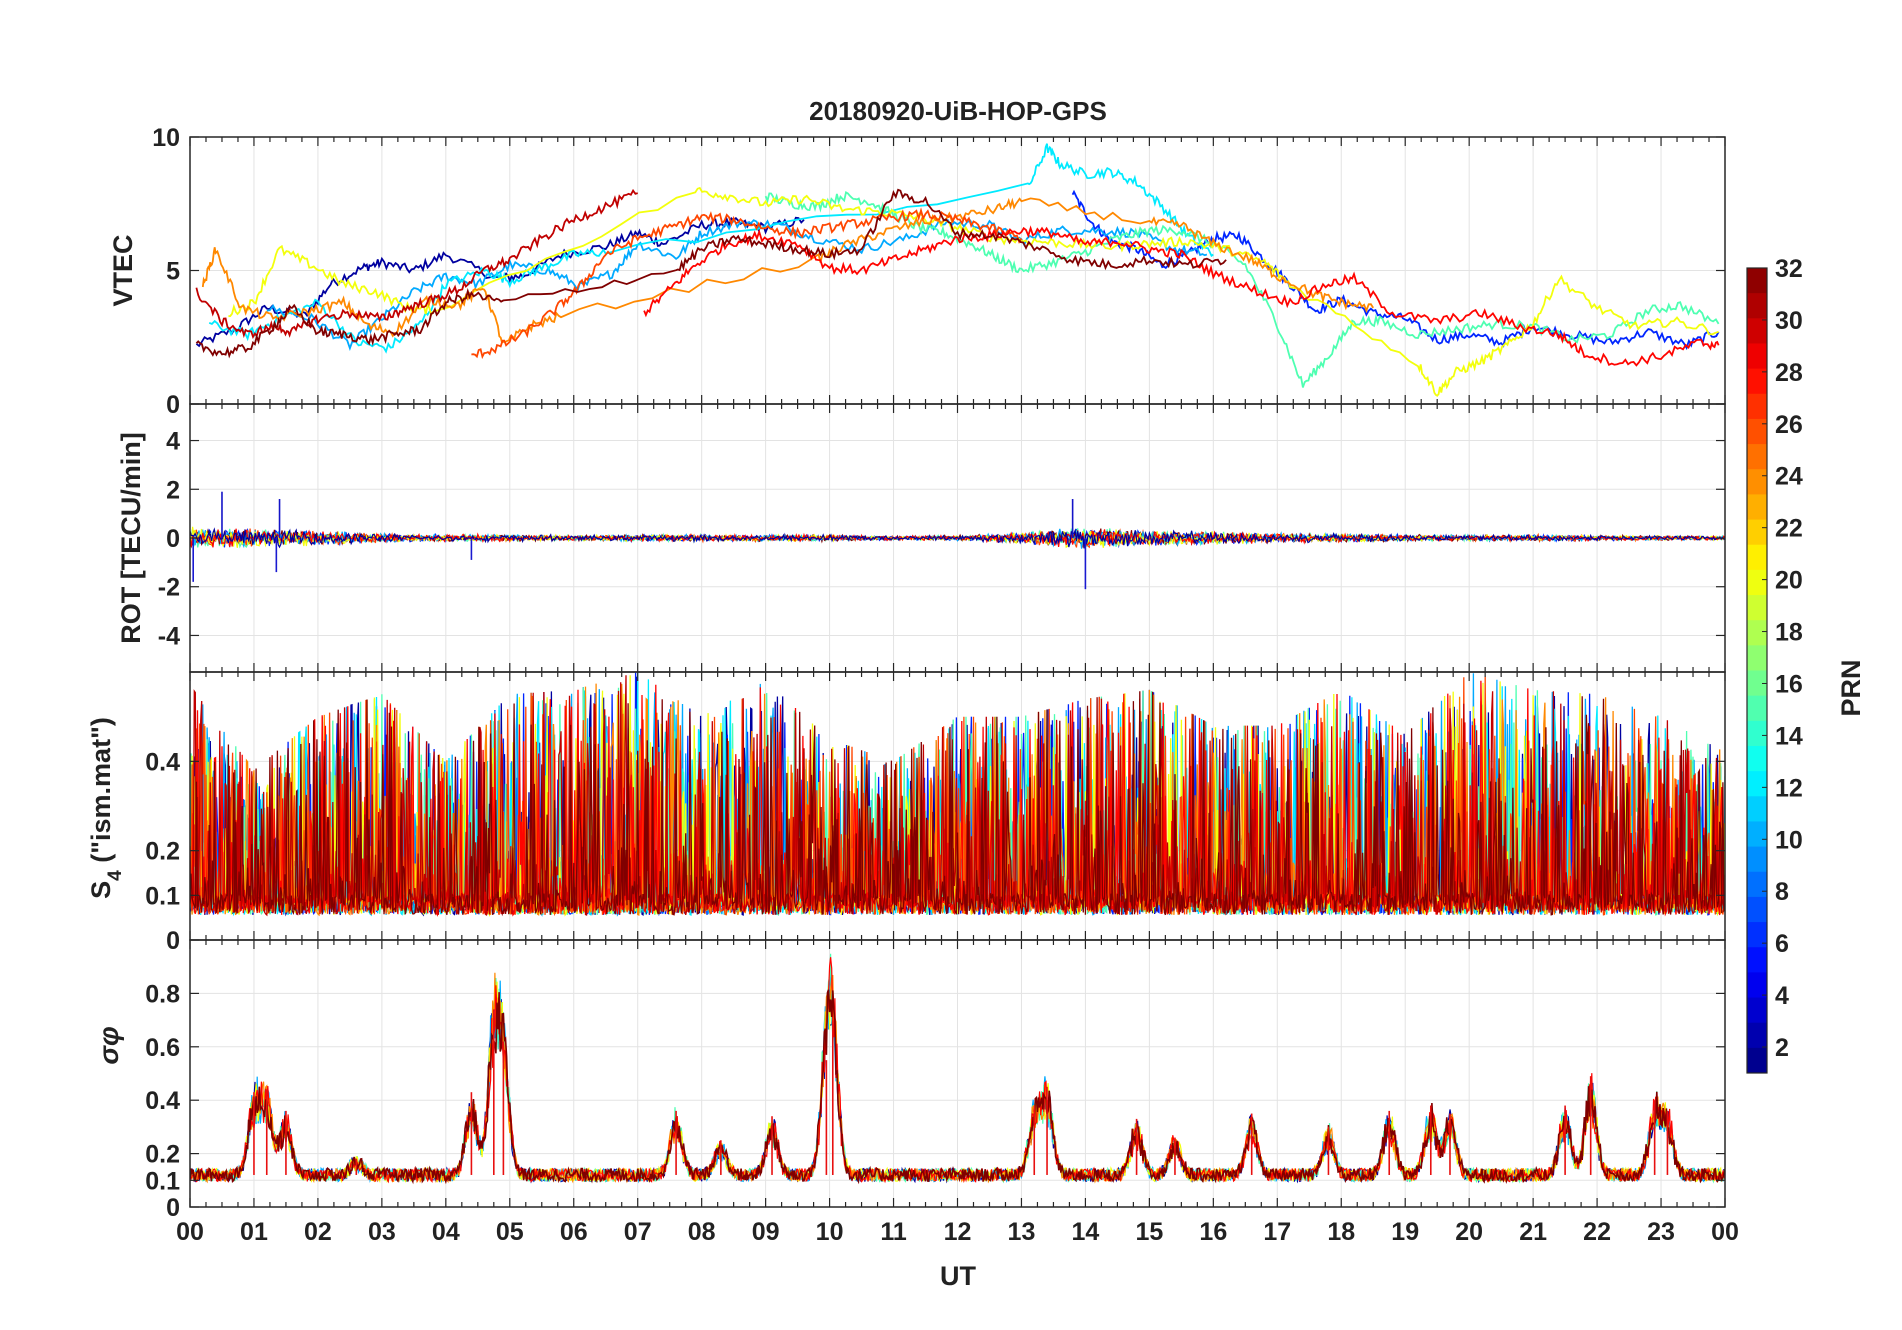 Image resolution: width=1902 pixels, height=1330 pixels. I want to click on sigma_phi-data, so click(957, 1069).